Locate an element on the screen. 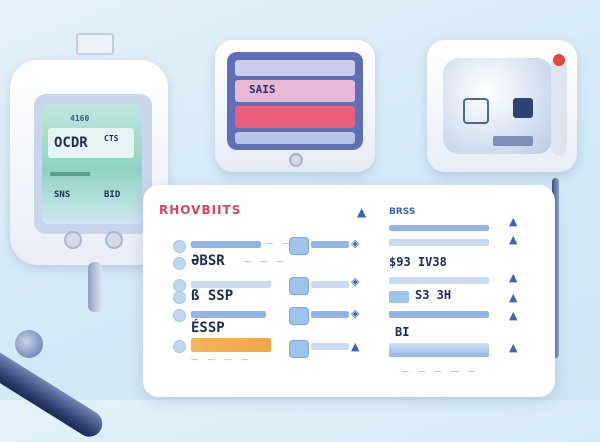  middle-screen-band-red is located at coordinates (295, 117).